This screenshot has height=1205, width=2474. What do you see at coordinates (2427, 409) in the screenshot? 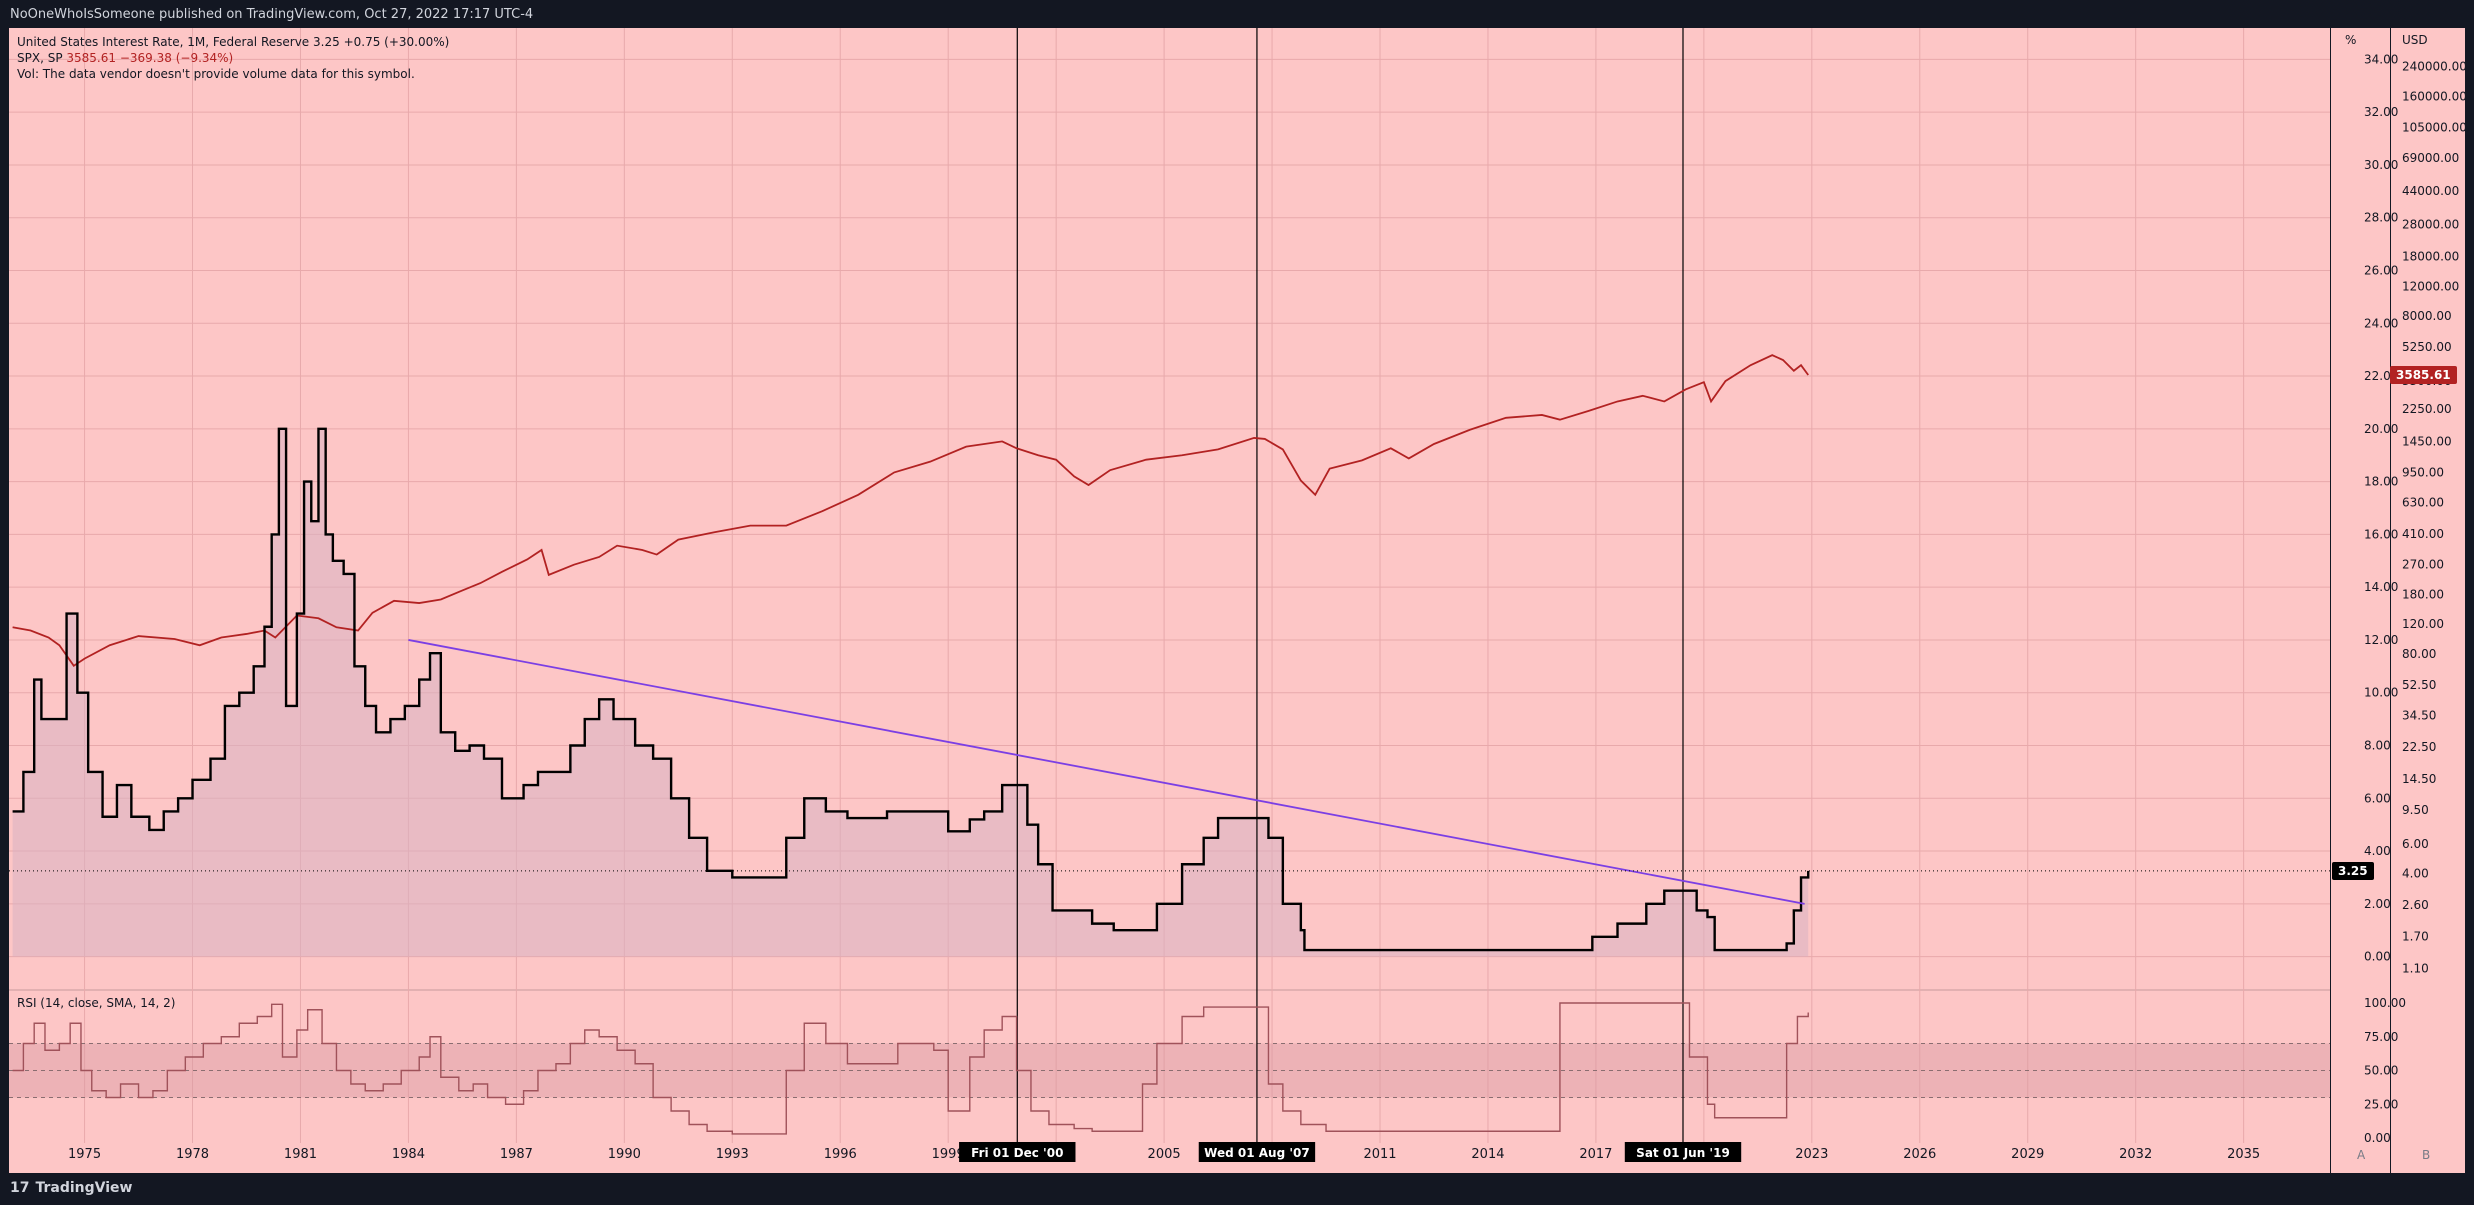
I see `usd-tick-label: 2250.00` at bounding box center [2427, 409].